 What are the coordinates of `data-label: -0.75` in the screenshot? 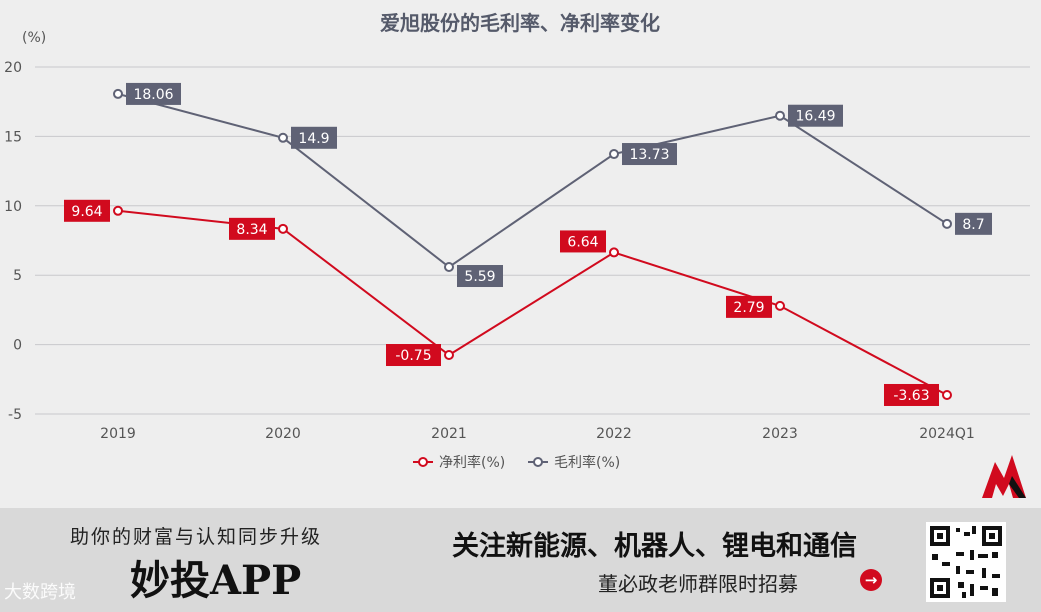 It's located at (413, 356).